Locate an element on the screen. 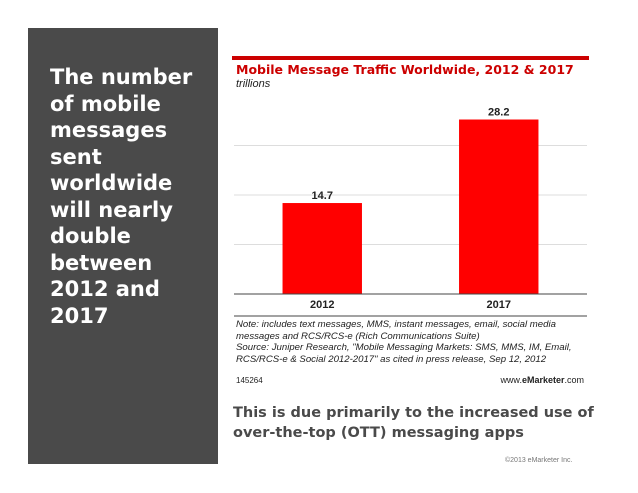 Image resolution: width=638 pixels, height=493 pixels. brand-suffix: .com is located at coordinates (574, 380).